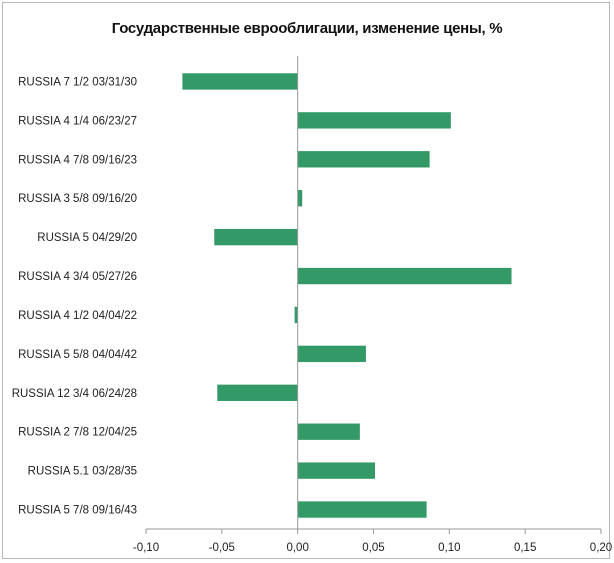 This screenshot has width=614, height=563. What do you see at coordinates (74, 394) in the screenshot?
I see `category-label-9: RUSSIA 12 3/4 06/24/28` at bounding box center [74, 394].